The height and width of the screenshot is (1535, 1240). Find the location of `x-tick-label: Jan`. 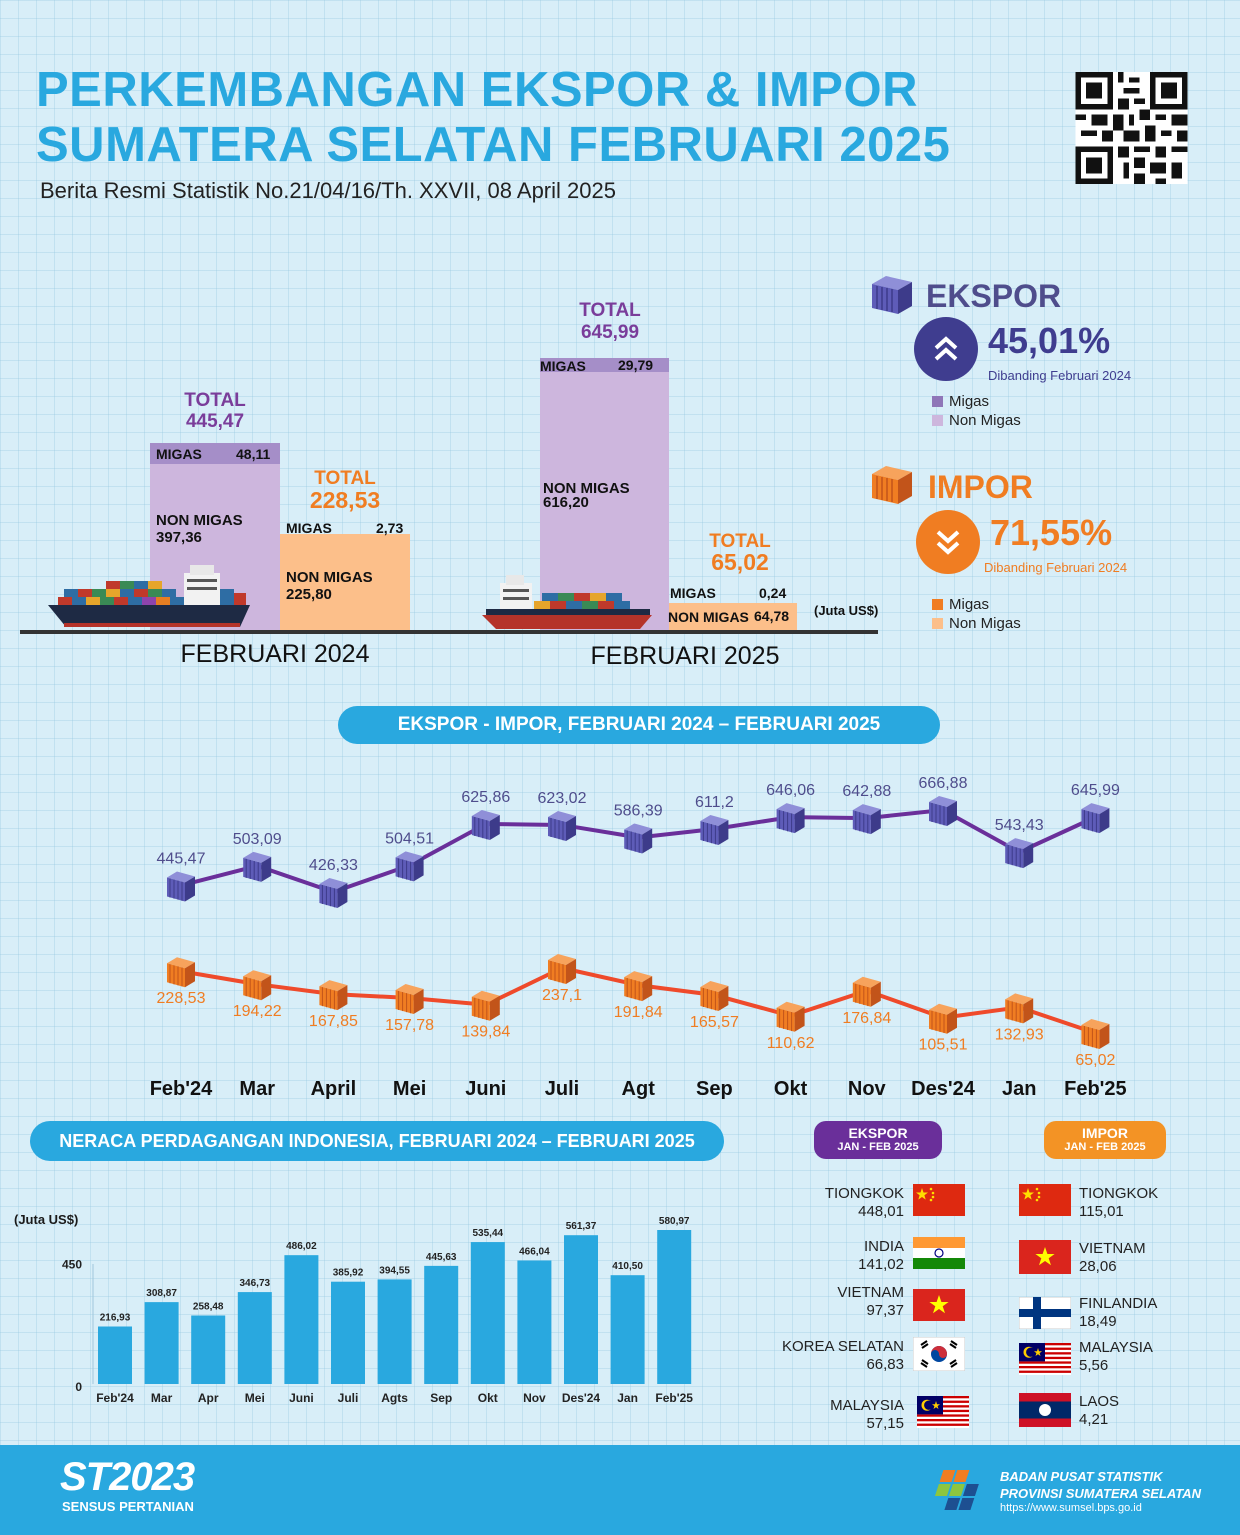

x-tick-label: Jan is located at coordinates (1019, 1089).